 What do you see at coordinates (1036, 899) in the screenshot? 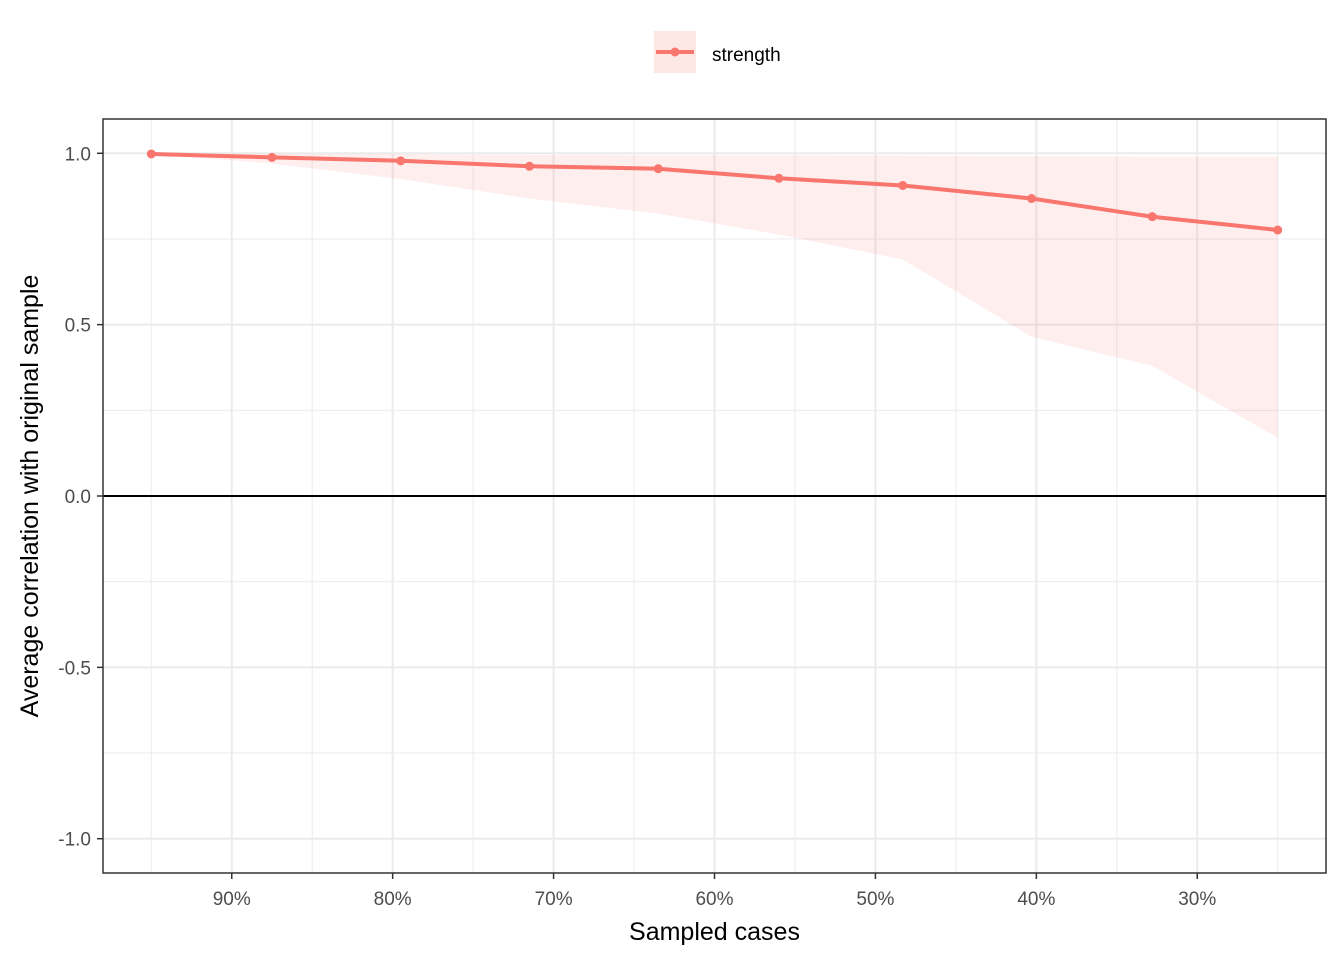
I see `x-tick-label: 40%` at bounding box center [1036, 899].